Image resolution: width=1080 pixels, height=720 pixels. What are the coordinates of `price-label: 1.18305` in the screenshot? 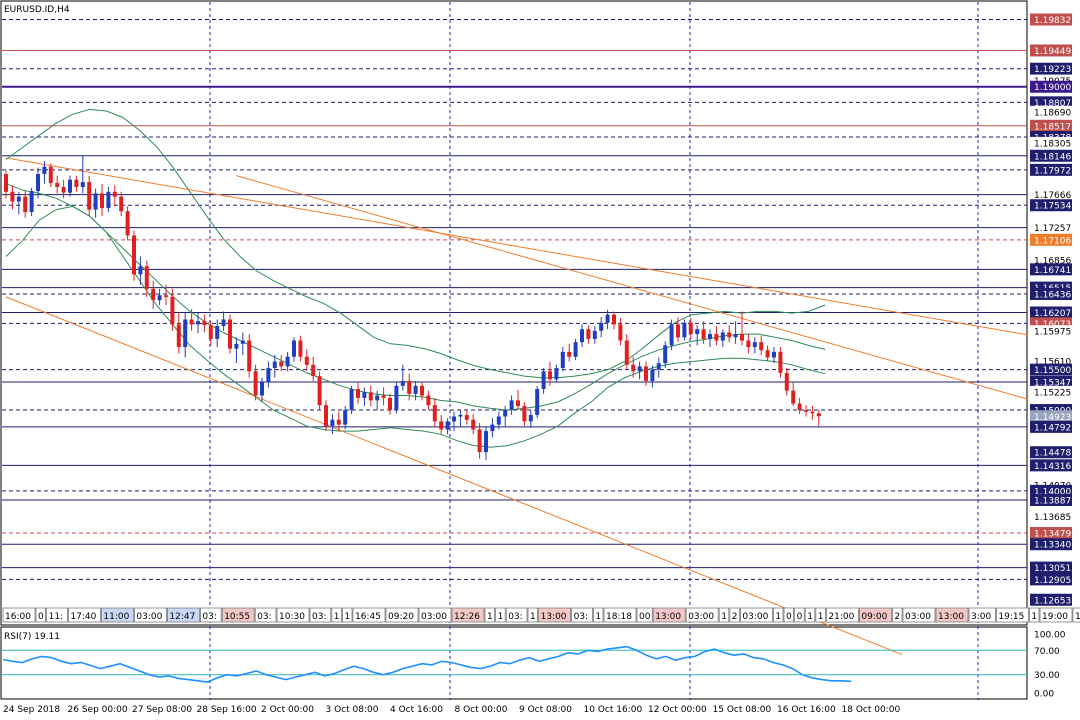 It's located at (1052, 144).